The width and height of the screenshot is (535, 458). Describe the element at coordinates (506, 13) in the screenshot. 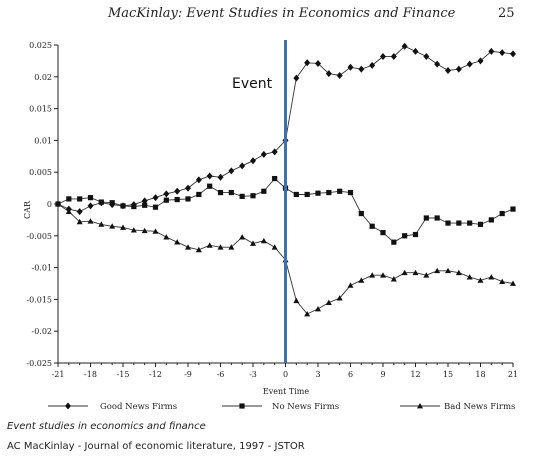

I see `page-number: 25` at that location.